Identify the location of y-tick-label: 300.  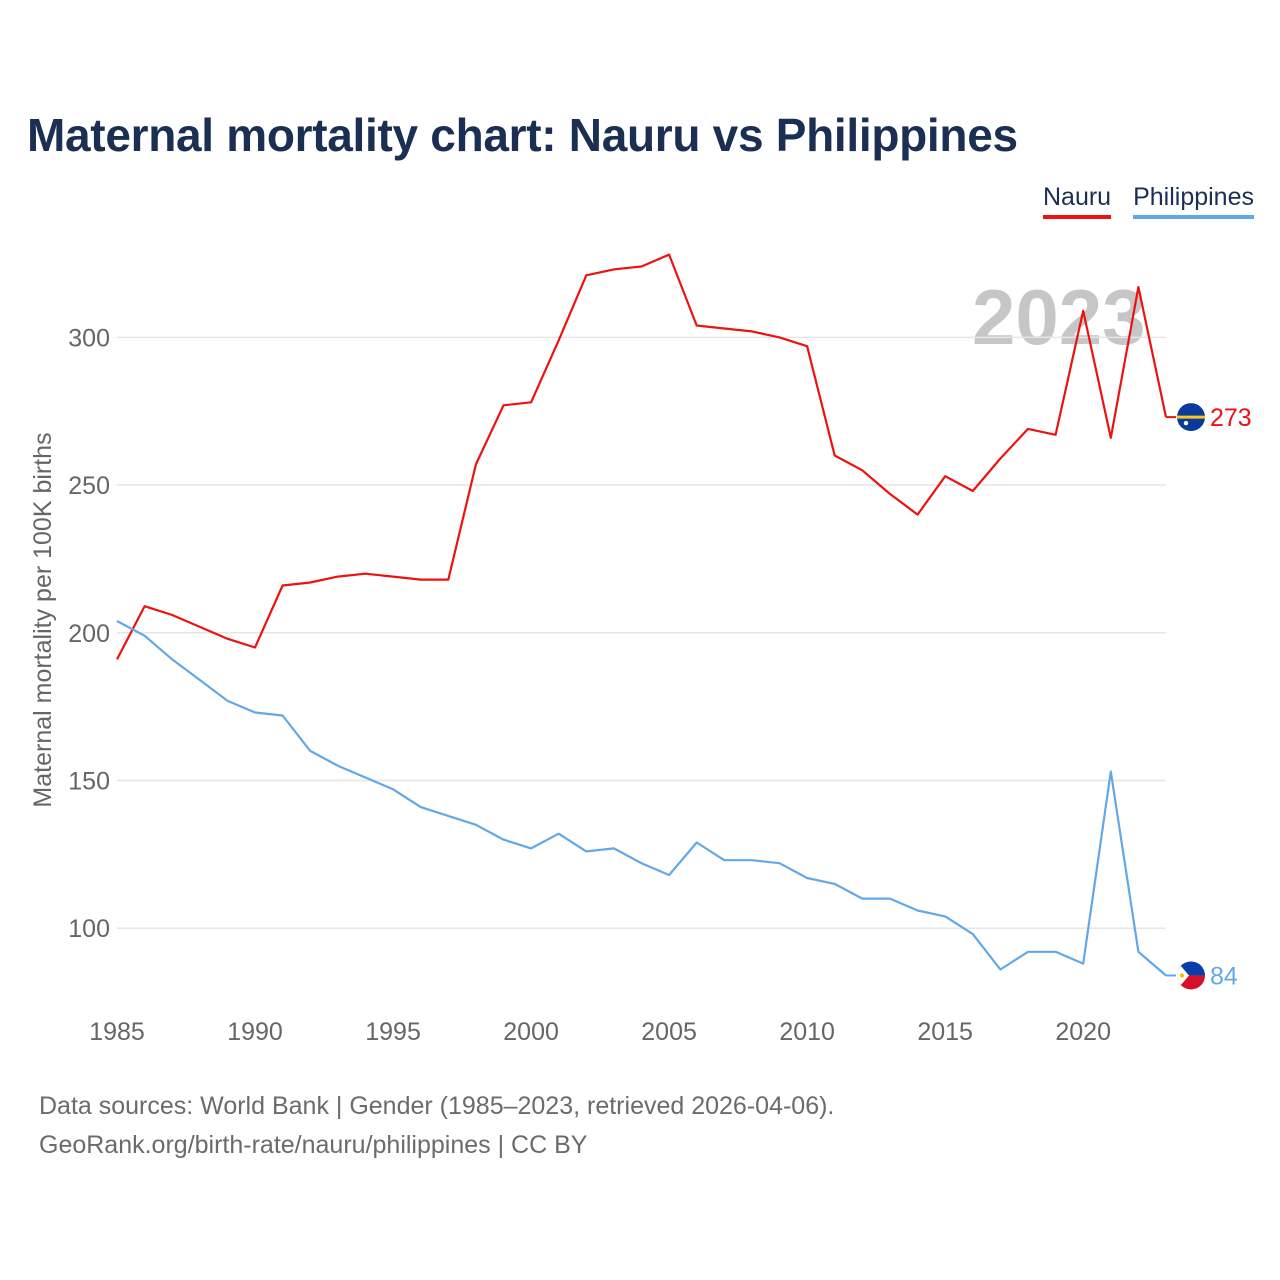
(89, 338).